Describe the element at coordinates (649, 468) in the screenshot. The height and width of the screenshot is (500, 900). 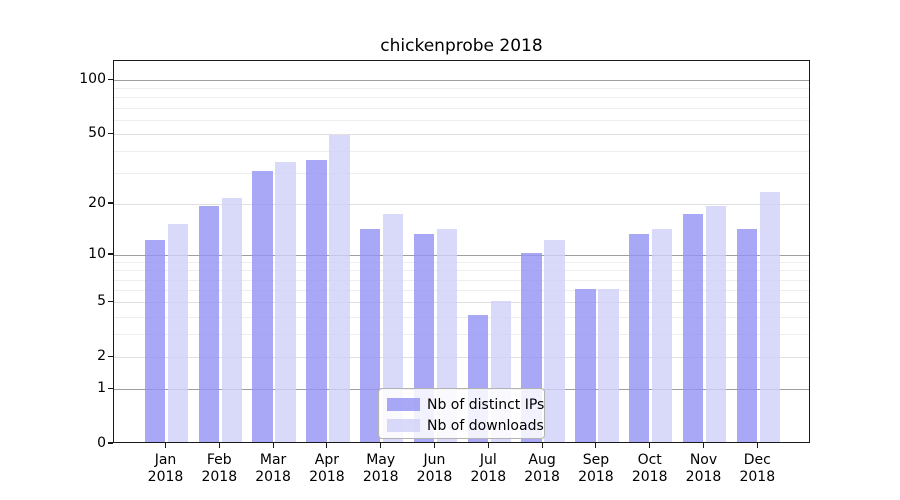
I see `x-tick-label: Oct 2018` at that location.